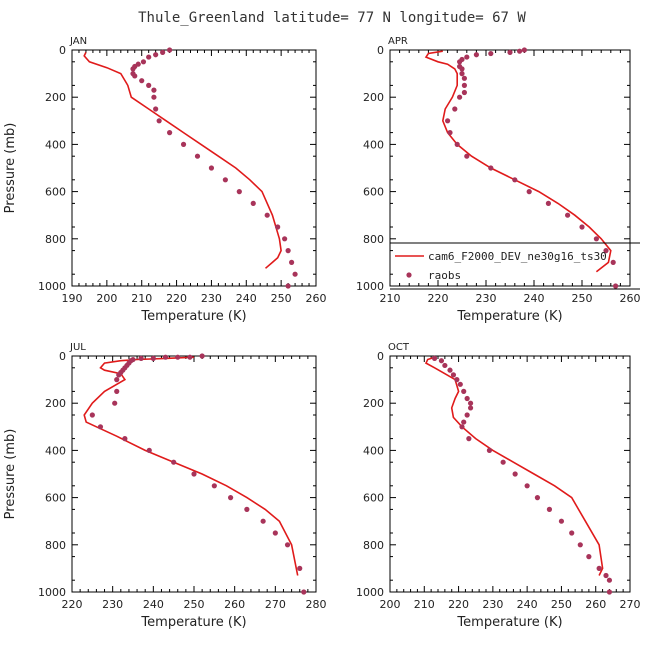 The width and height of the screenshot is (648, 648). Describe the element at coordinates (409, 275) in the screenshot. I see `legend-obs-swatch` at that location.